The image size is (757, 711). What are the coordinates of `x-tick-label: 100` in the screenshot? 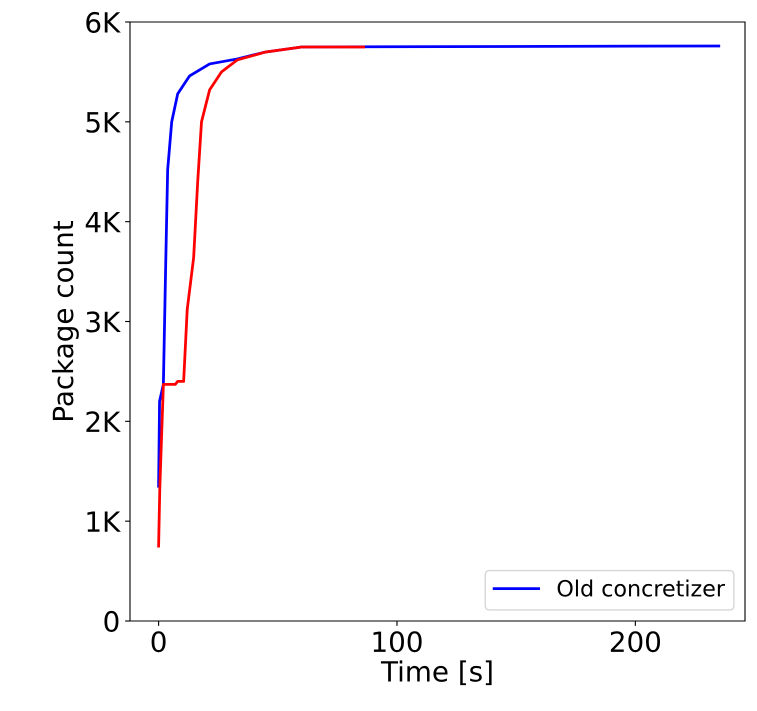 It's located at (398, 641).